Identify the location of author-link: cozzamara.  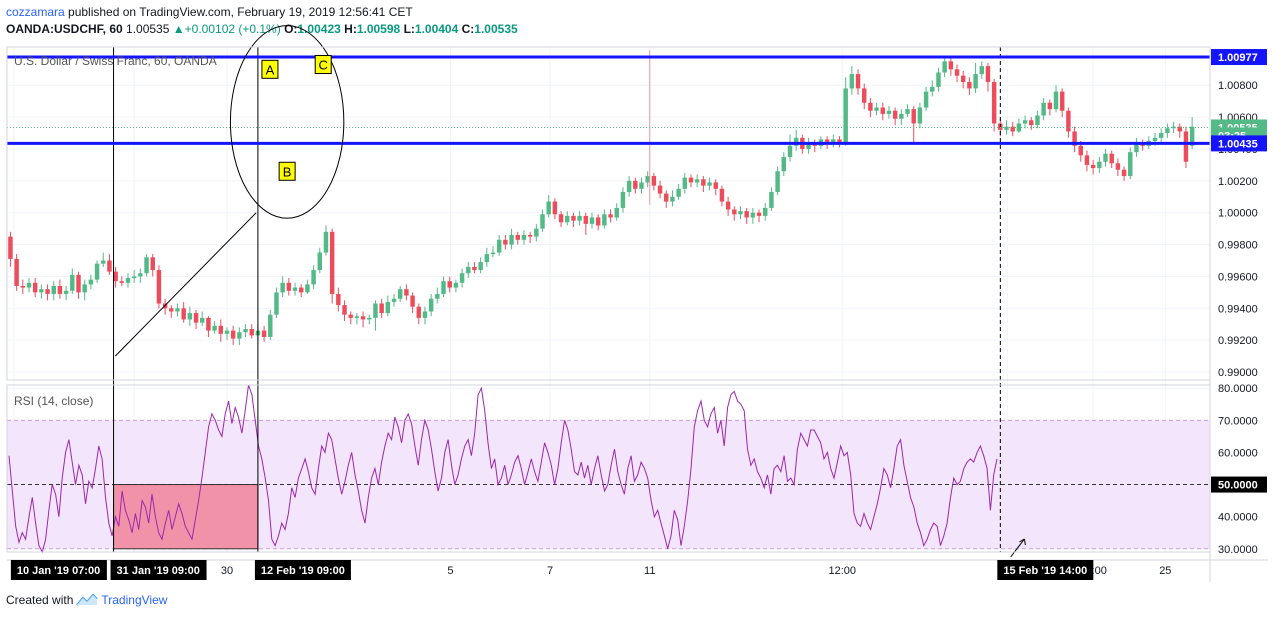
(35, 12).